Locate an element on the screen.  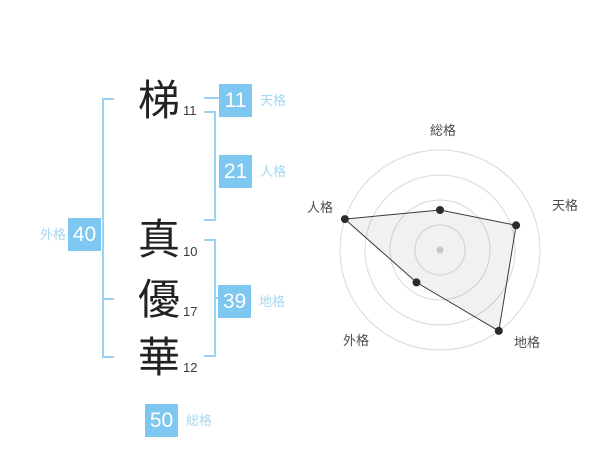
soukaku-value-badge: 50 is located at coordinates (161, 420).